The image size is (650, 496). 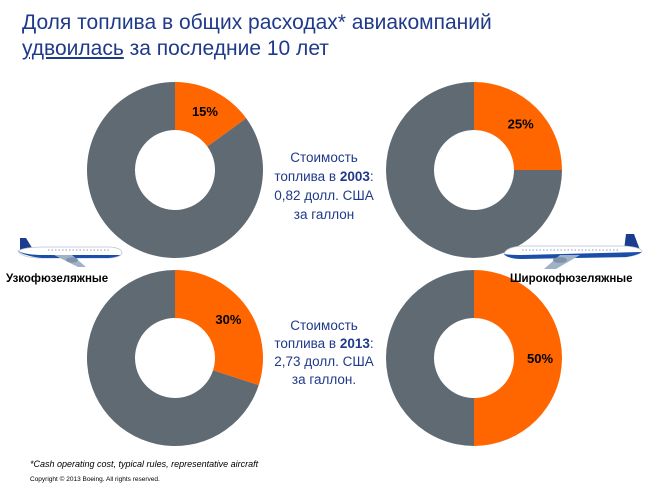 I want to click on donut-wide-2003: 25%, so click(x=474, y=170).